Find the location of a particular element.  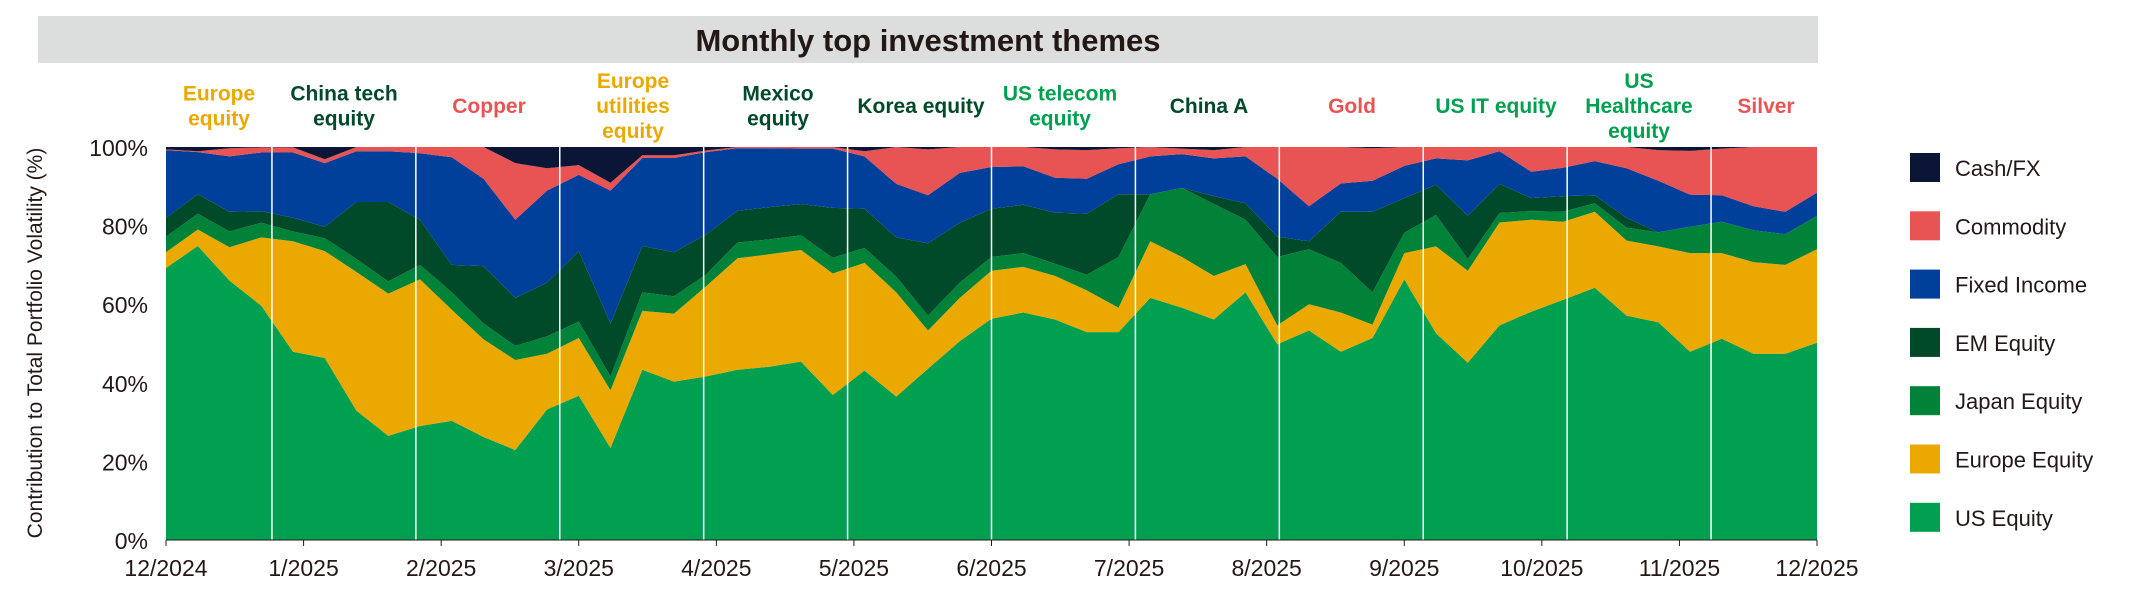

theme-label: US Healthcare equity is located at coordinates (1638, 106).